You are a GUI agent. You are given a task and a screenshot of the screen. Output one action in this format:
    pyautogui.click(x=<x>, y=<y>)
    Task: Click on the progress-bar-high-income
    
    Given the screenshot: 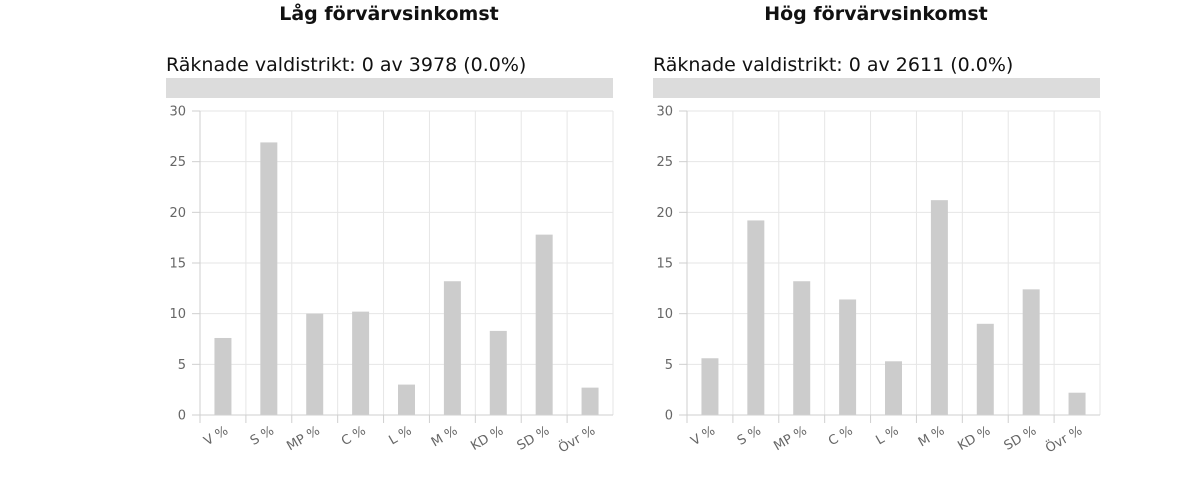 What is the action you would take?
    pyautogui.click(x=876, y=88)
    